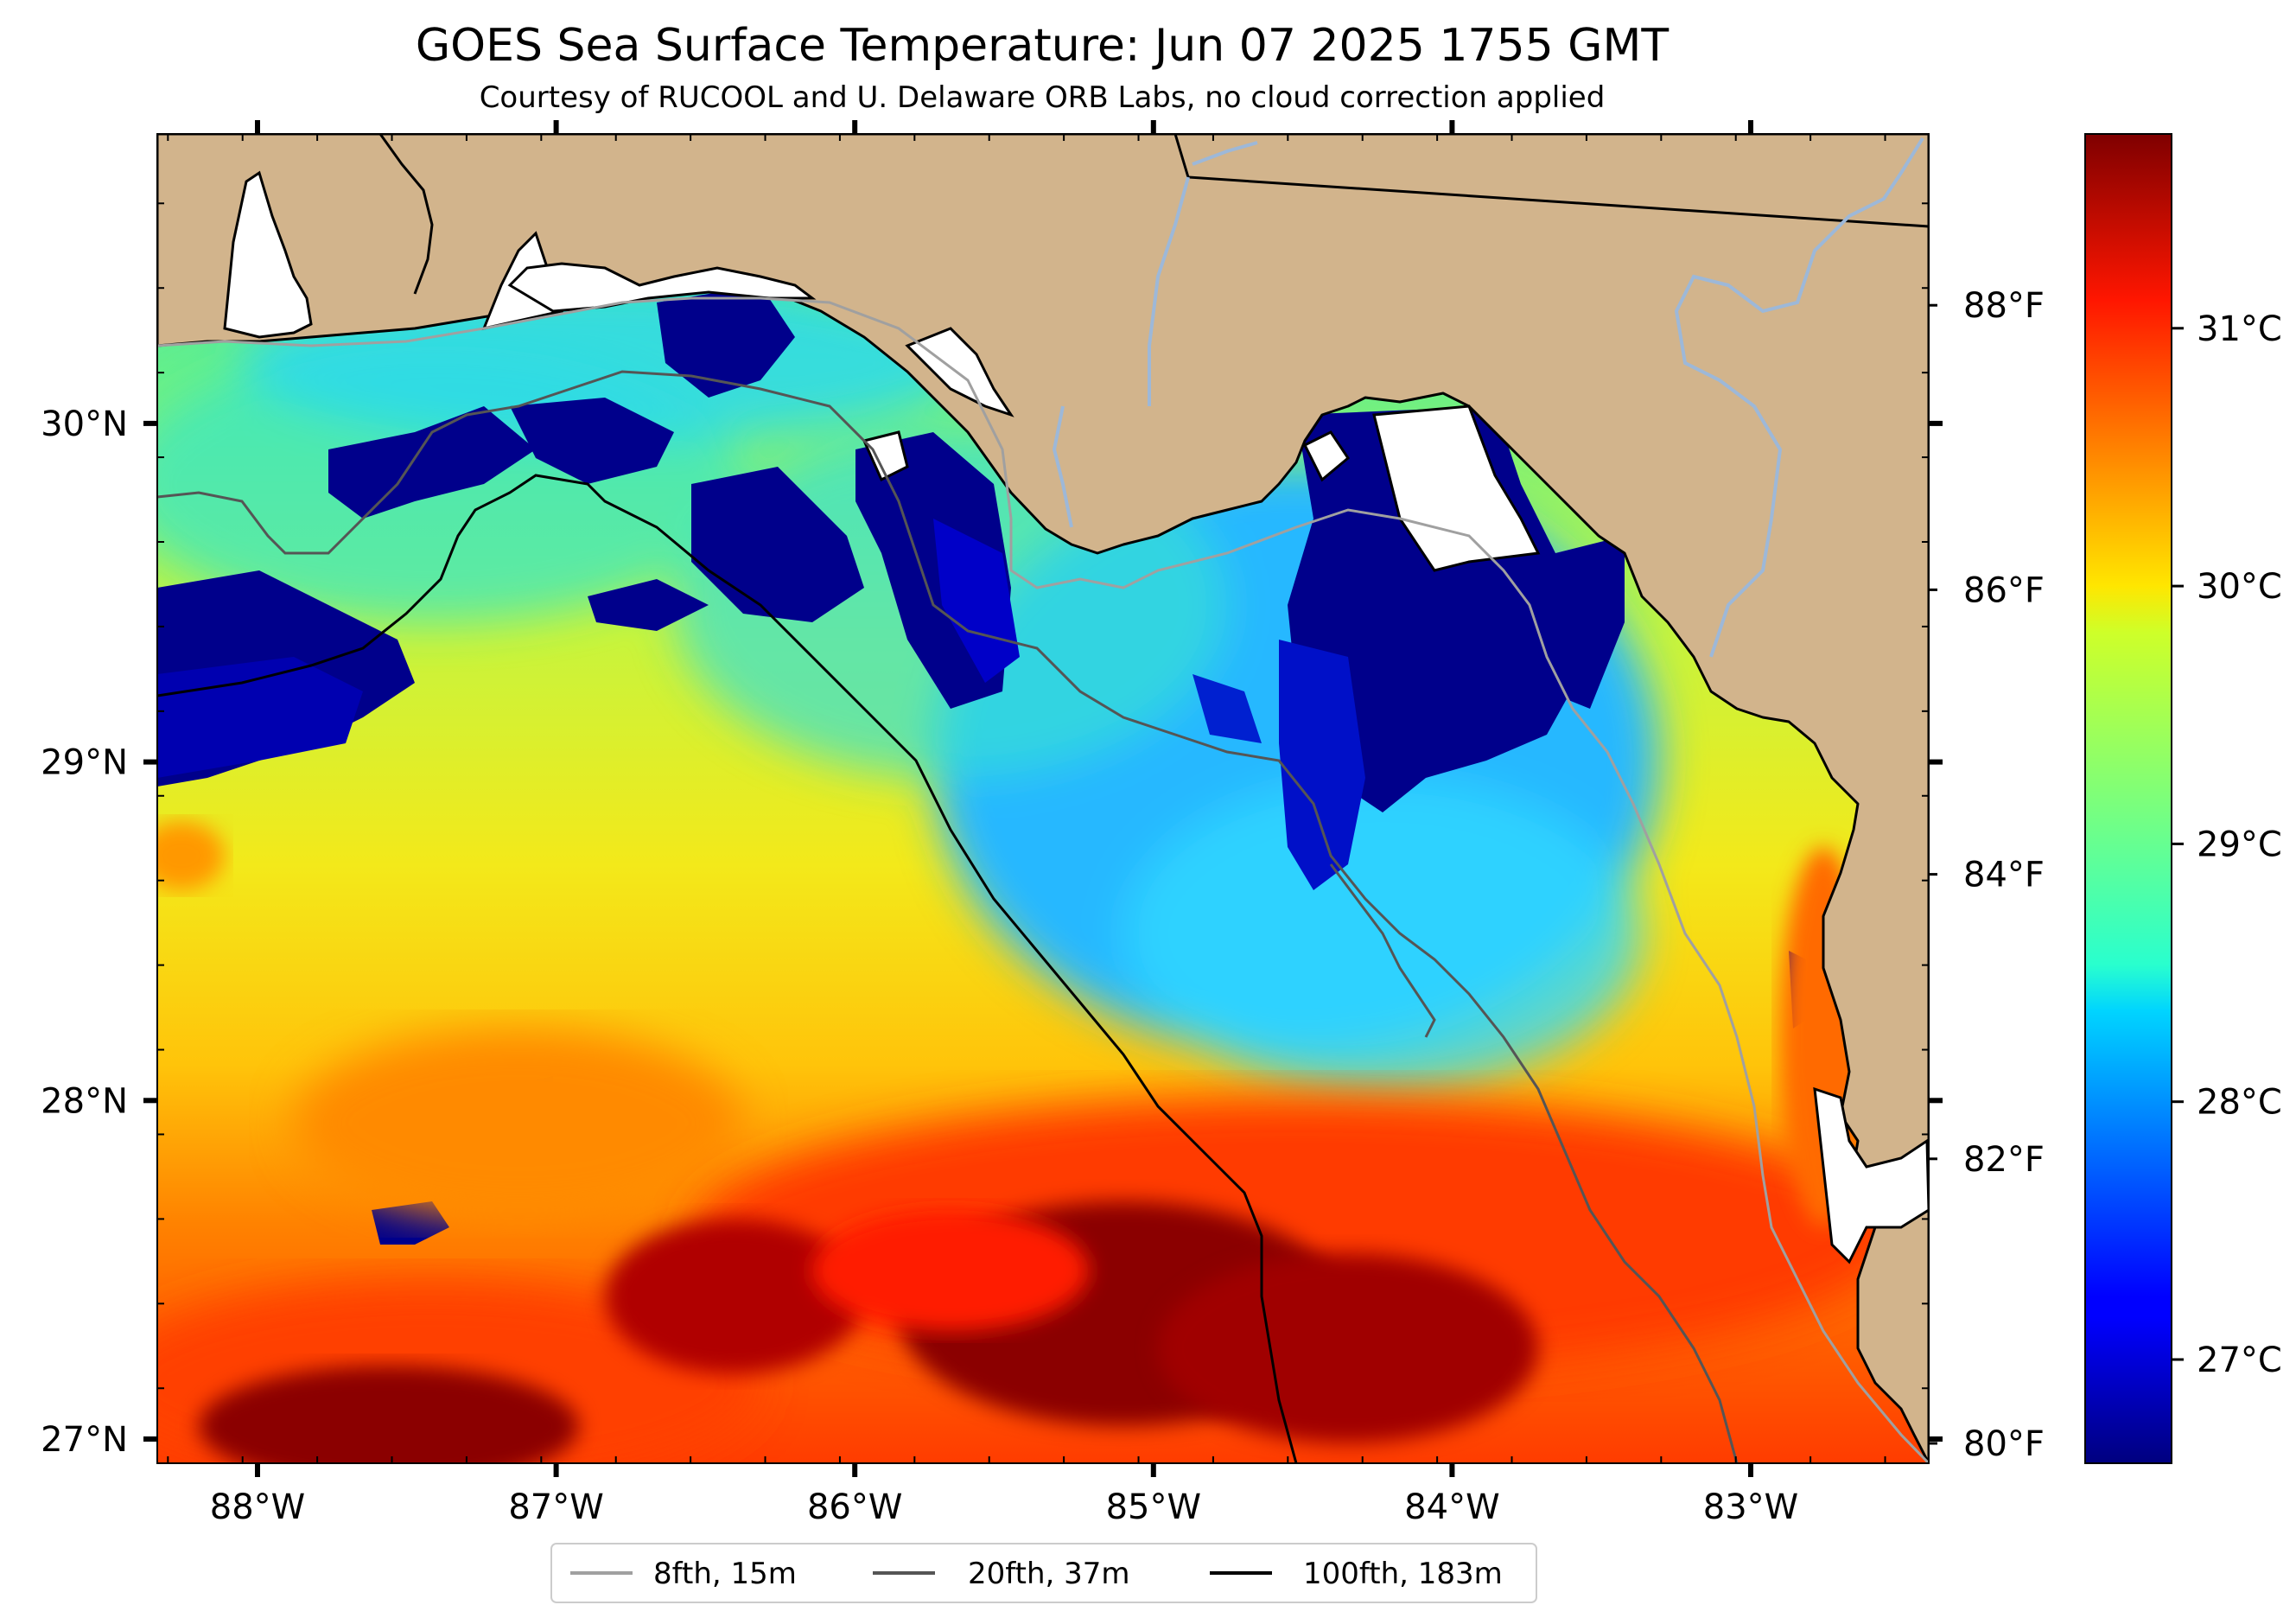  I want to click on colorbar-tick-label: 29°C, so click(2239, 844).